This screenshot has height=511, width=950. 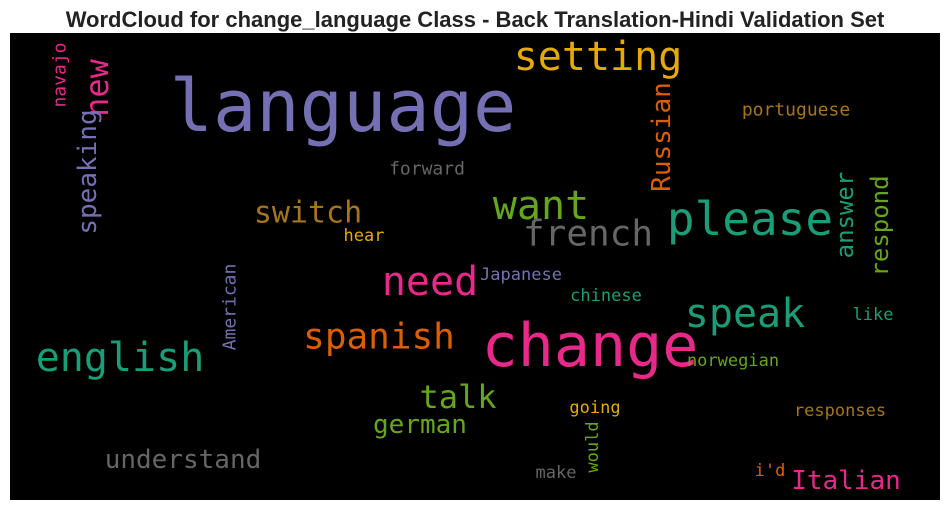 I want to click on word: Italian, so click(x=846, y=481).